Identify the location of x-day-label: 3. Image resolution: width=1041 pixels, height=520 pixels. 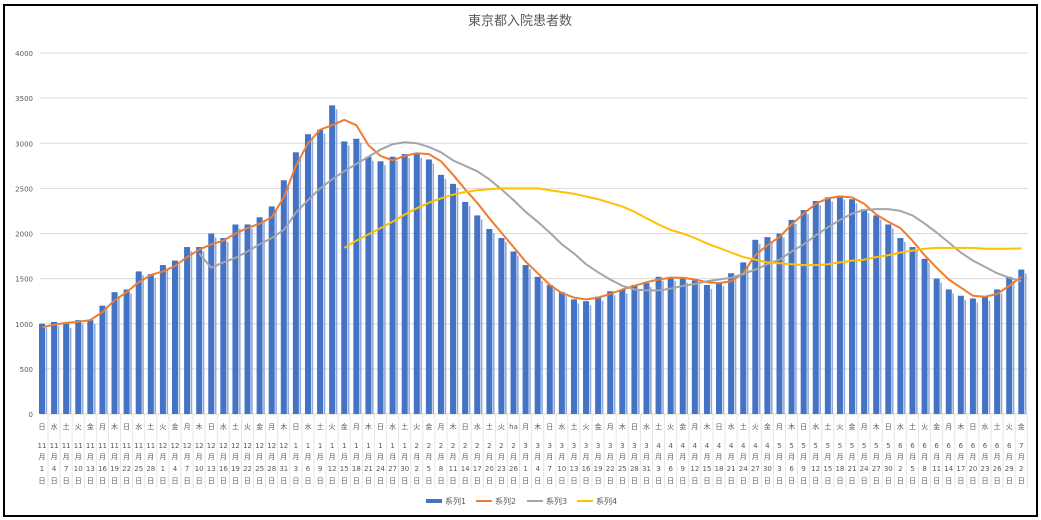
(296, 469).